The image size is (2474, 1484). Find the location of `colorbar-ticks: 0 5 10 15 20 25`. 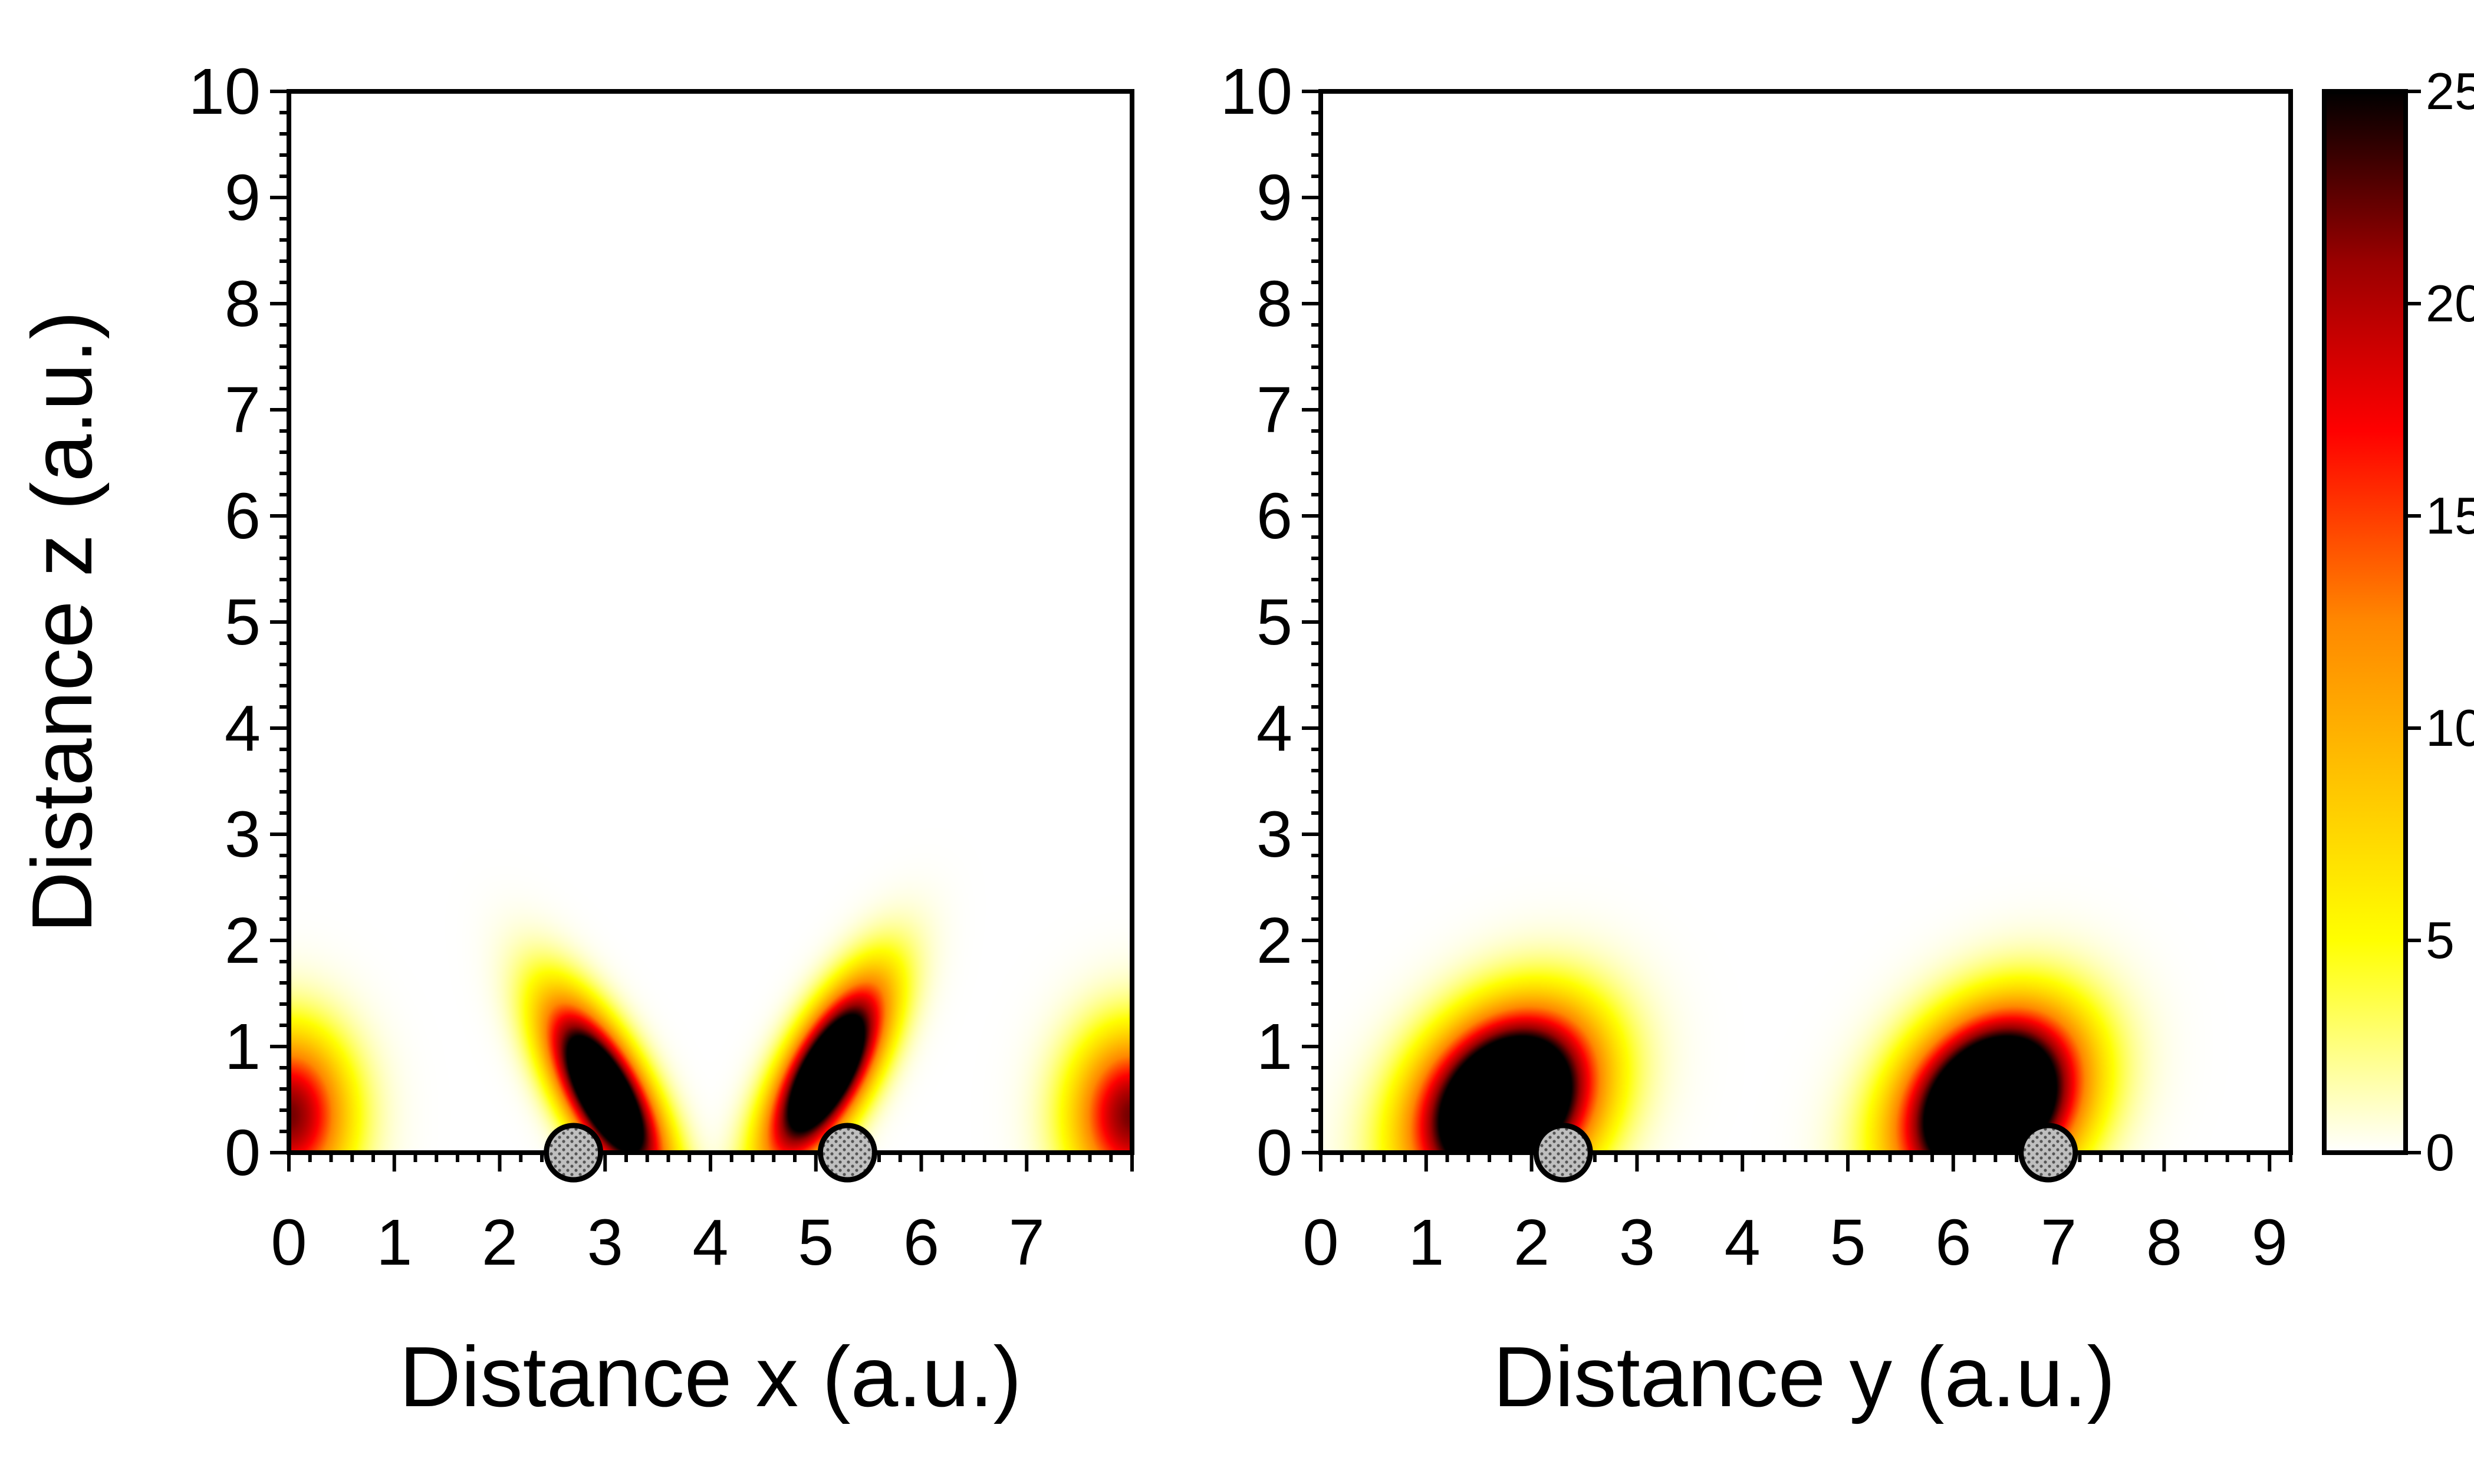

colorbar-ticks: 0 5 10 15 20 25 is located at coordinates (2440, 622).